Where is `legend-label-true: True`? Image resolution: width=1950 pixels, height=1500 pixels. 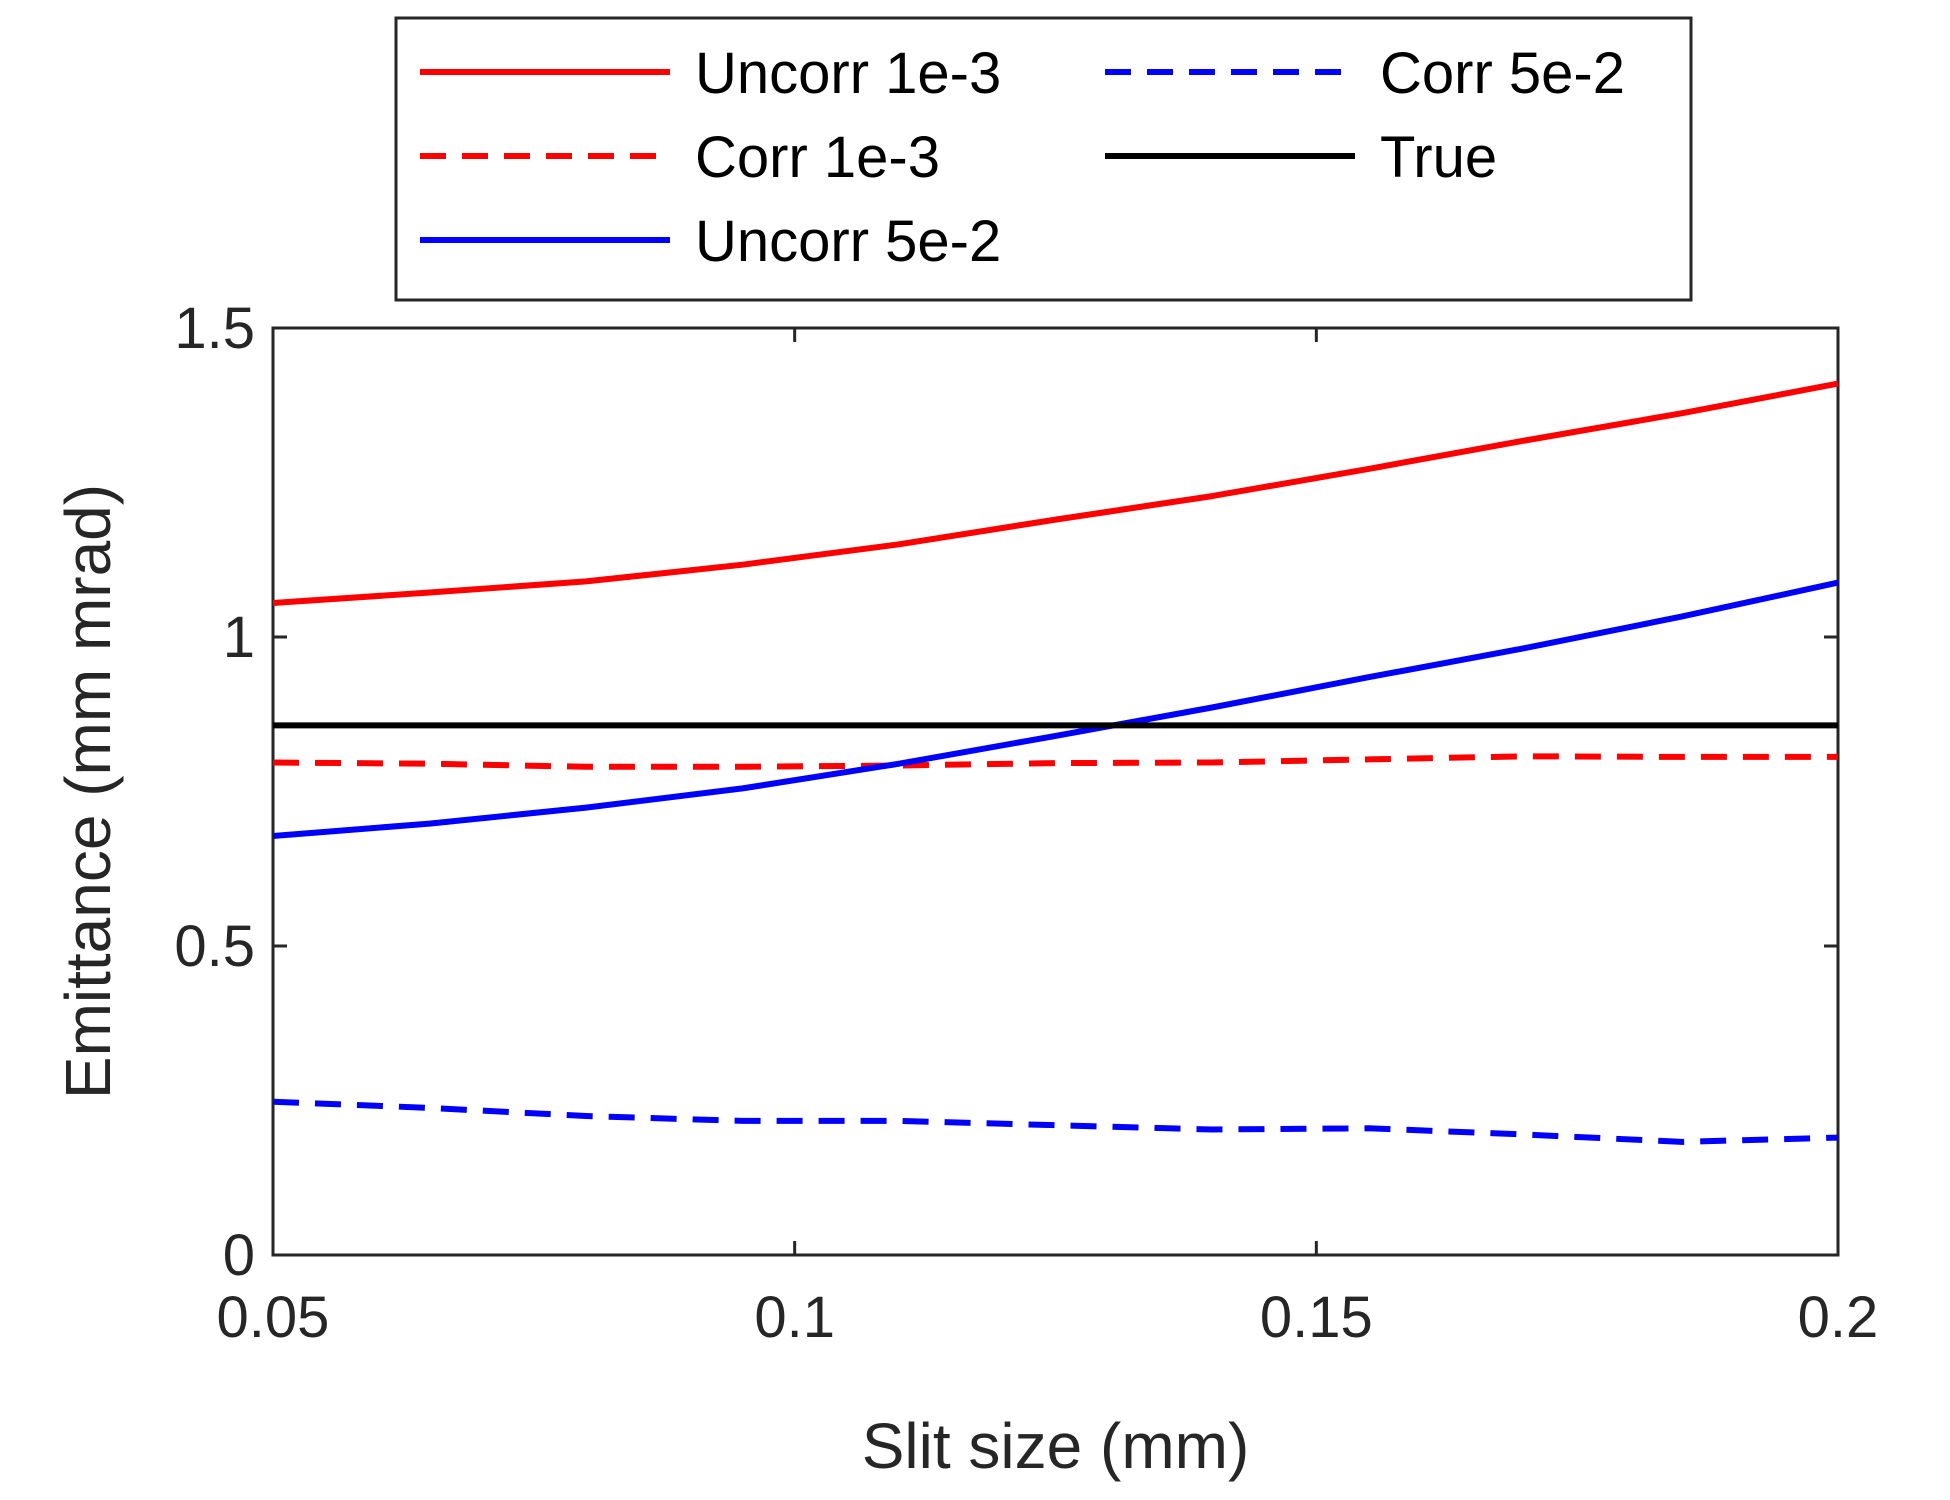
legend-label-true: True is located at coordinates (1438, 157).